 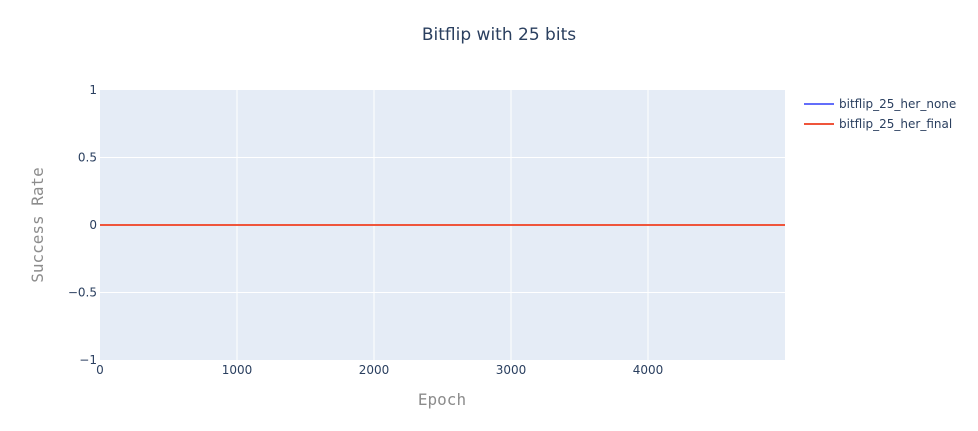 What do you see at coordinates (87, 158) in the screenshot?
I see `y-tick-label: 0.5` at bounding box center [87, 158].